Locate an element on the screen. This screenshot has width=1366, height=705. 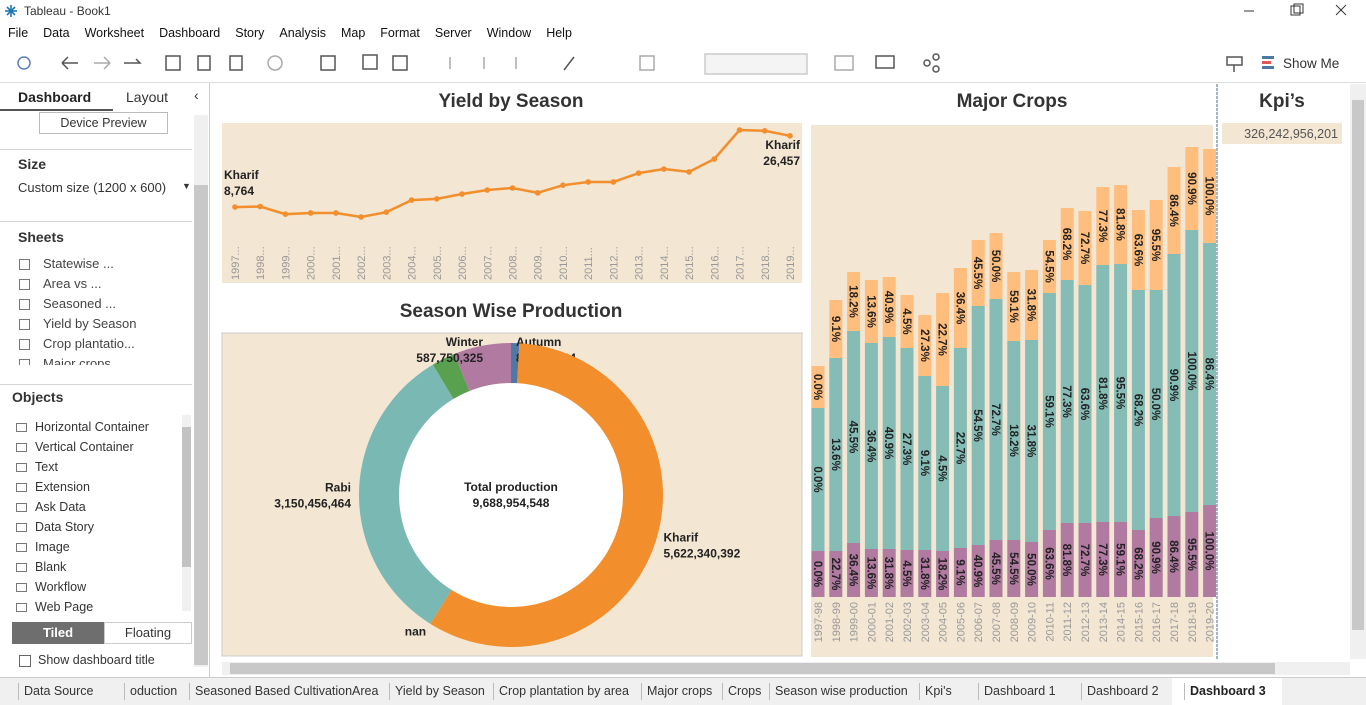
panel-tab: Dashboard is located at coordinates (55, 97).